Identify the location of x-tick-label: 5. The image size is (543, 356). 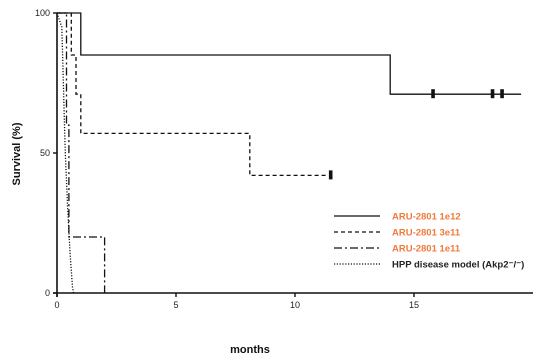
(175, 305).